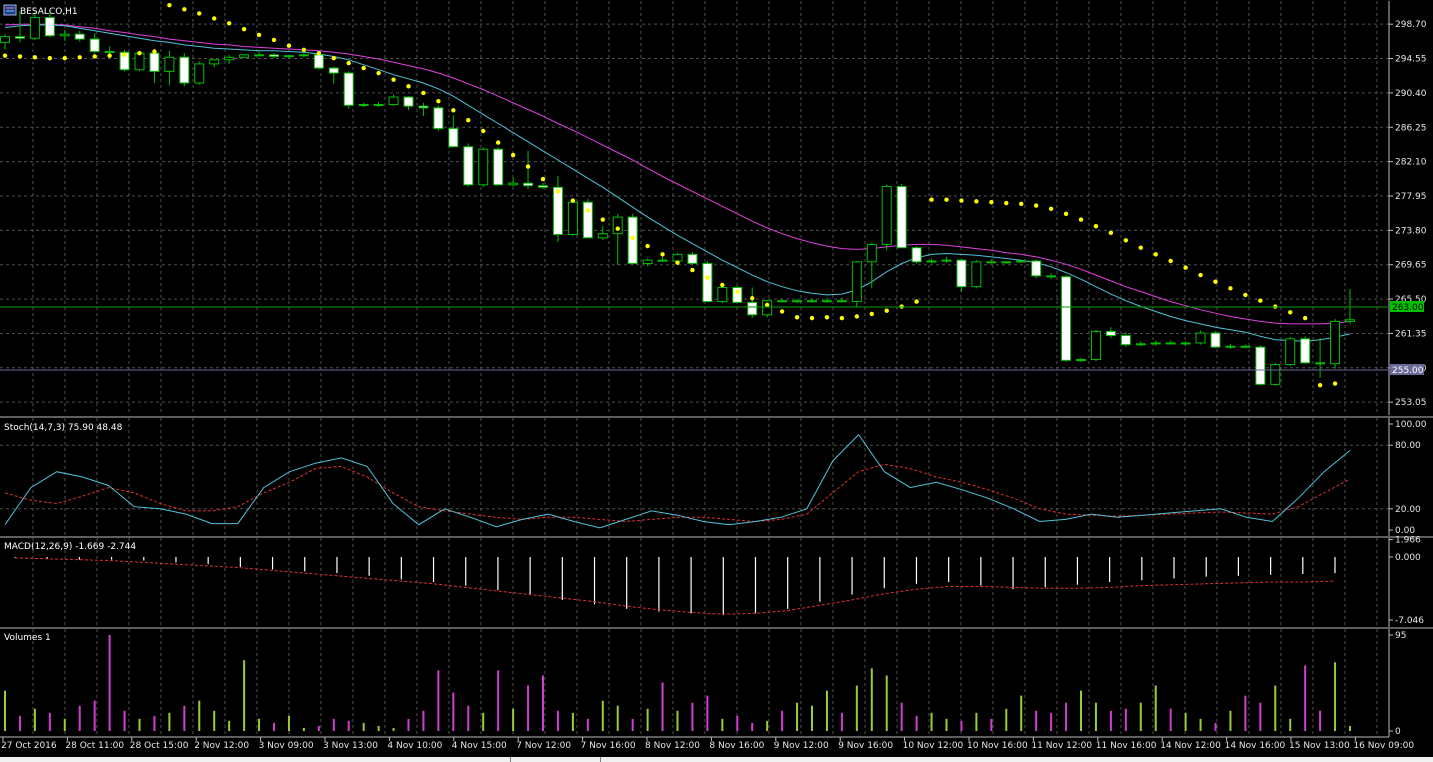  I want to click on macd-tick-label: 0.000, so click(1408, 558).